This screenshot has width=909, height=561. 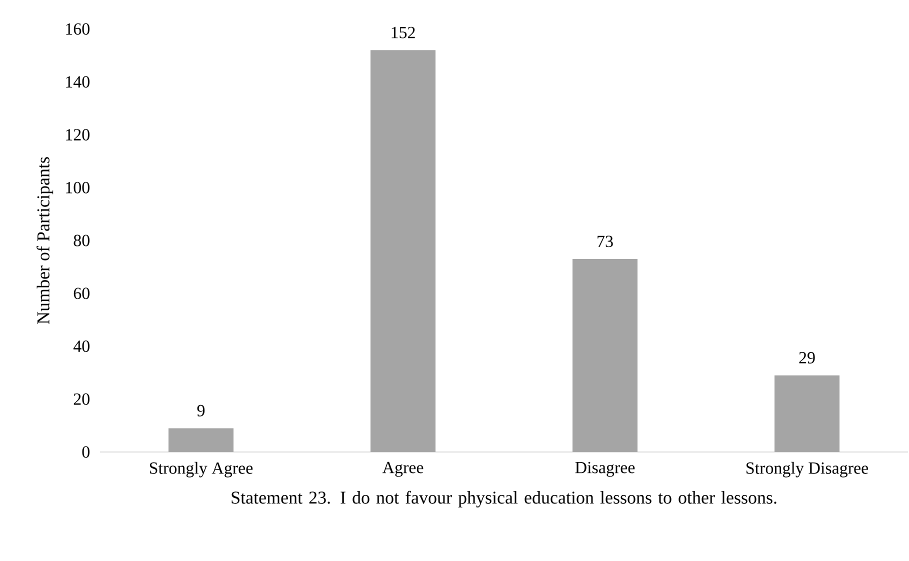 I want to click on x-tick-label: Disagree, so click(x=605, y=469).